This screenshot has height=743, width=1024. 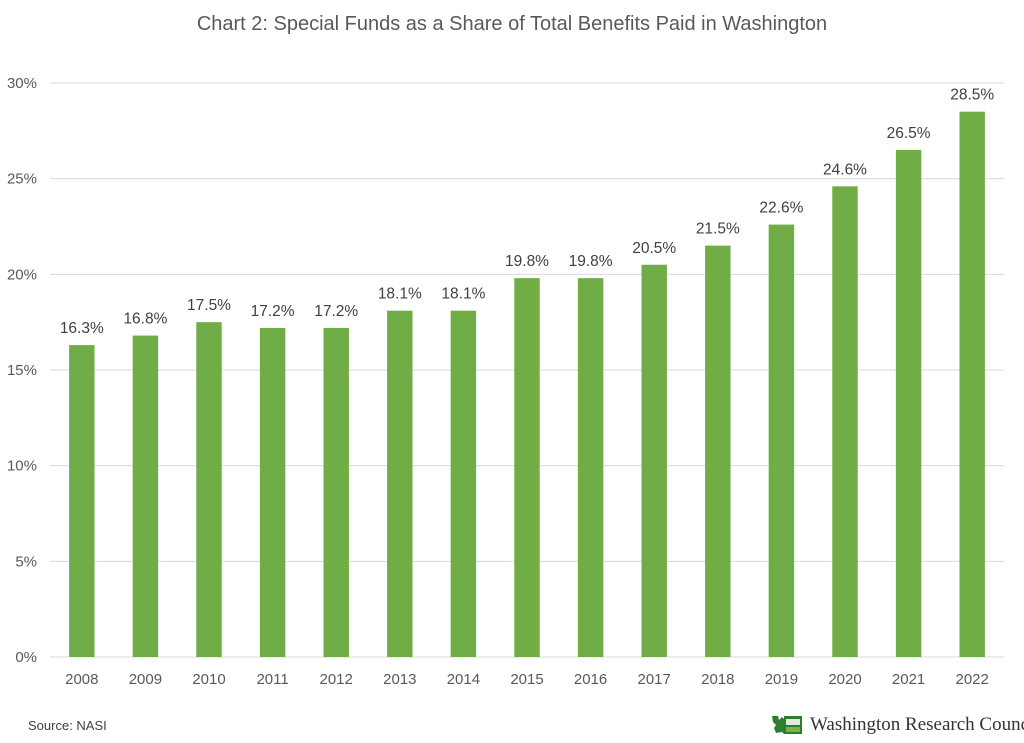 What do you see at coordinates (717, 679) in the screenshot?
I see `x-tick-label: 2018` at bounding box center [717, 679].